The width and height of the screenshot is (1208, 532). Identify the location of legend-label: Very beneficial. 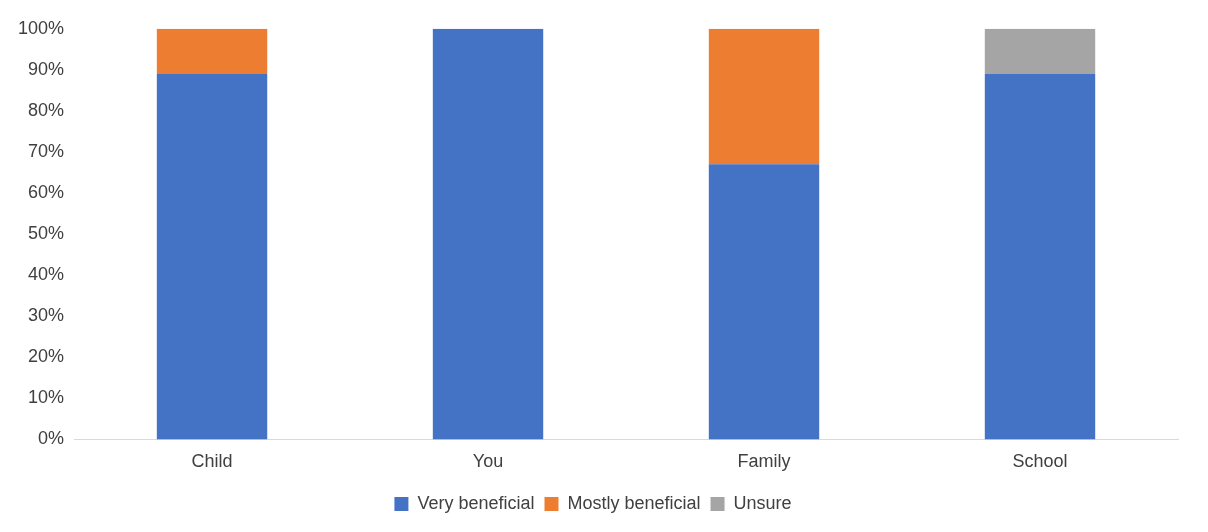
(476, 502).